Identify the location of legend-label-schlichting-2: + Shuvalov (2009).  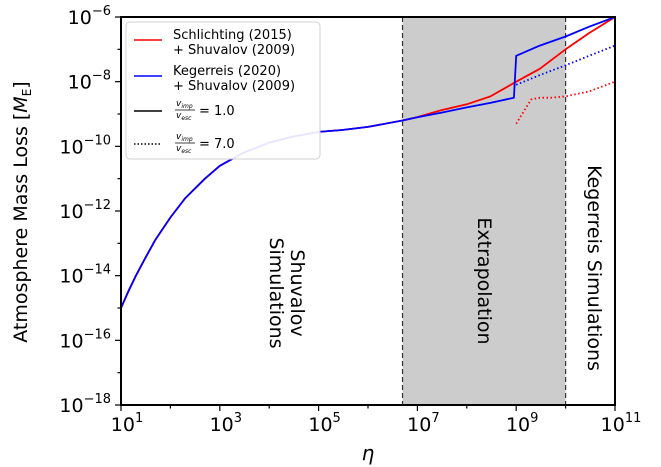
(234, 50).